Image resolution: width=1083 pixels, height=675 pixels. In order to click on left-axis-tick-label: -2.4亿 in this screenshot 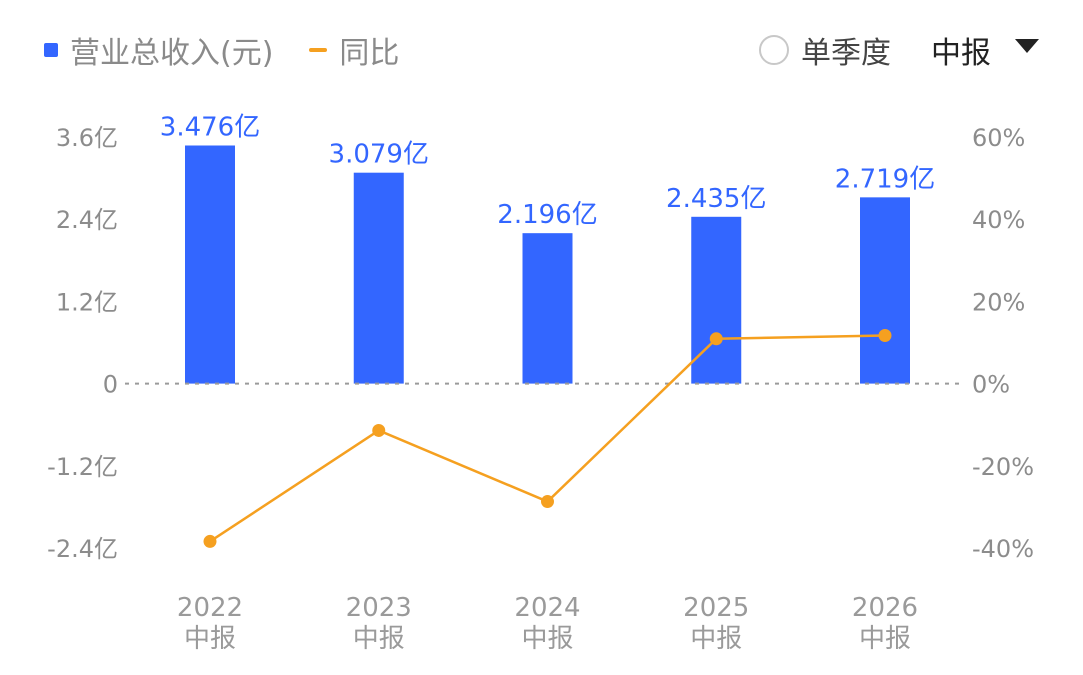, I will do `click(82, 549)`.